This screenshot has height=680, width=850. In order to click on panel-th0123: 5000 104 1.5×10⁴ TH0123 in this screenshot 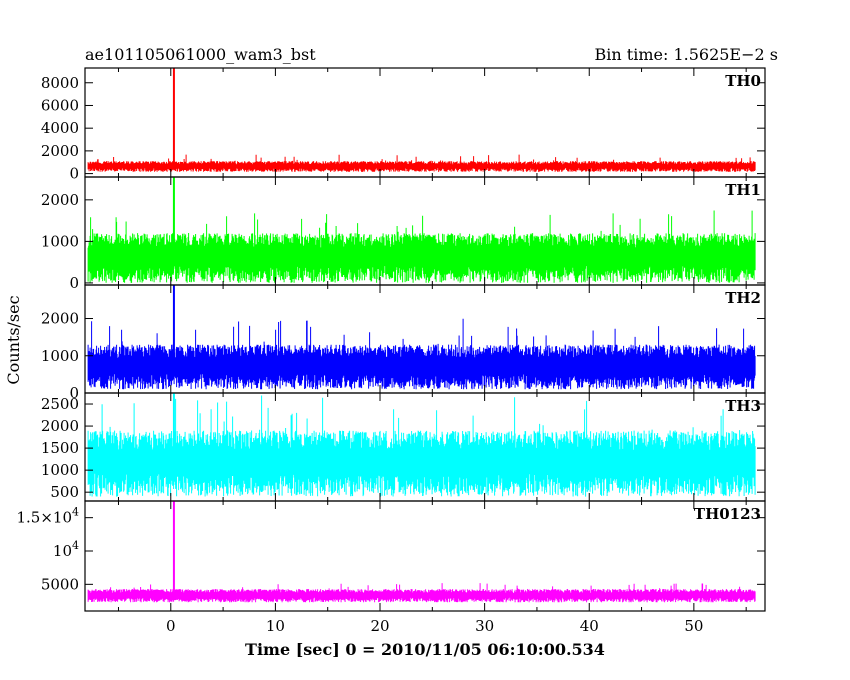, I will do `click(391, 556)`.